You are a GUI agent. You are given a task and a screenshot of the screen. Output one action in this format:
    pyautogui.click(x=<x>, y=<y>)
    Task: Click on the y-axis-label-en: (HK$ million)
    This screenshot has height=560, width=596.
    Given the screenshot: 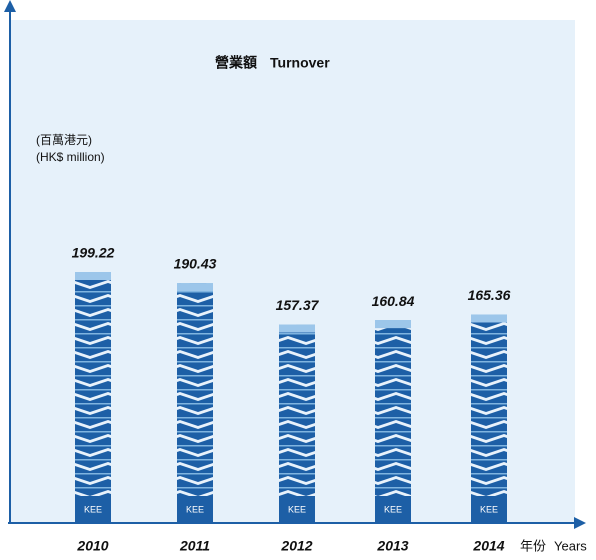 What is the action you would take?
    pyautogui.click(x=70, y=157)
    